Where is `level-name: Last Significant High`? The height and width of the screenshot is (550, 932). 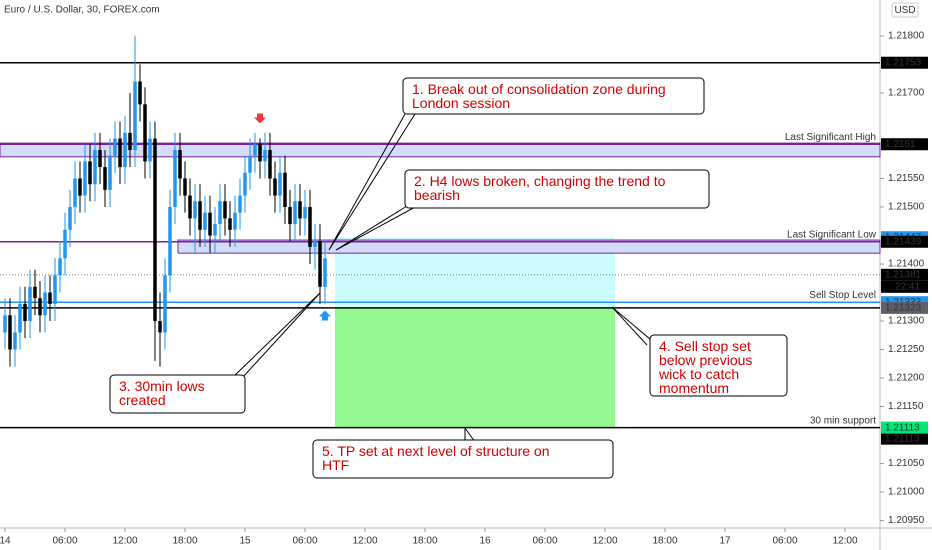 level-name: Last Significant High is located at coordinates (830, 137).